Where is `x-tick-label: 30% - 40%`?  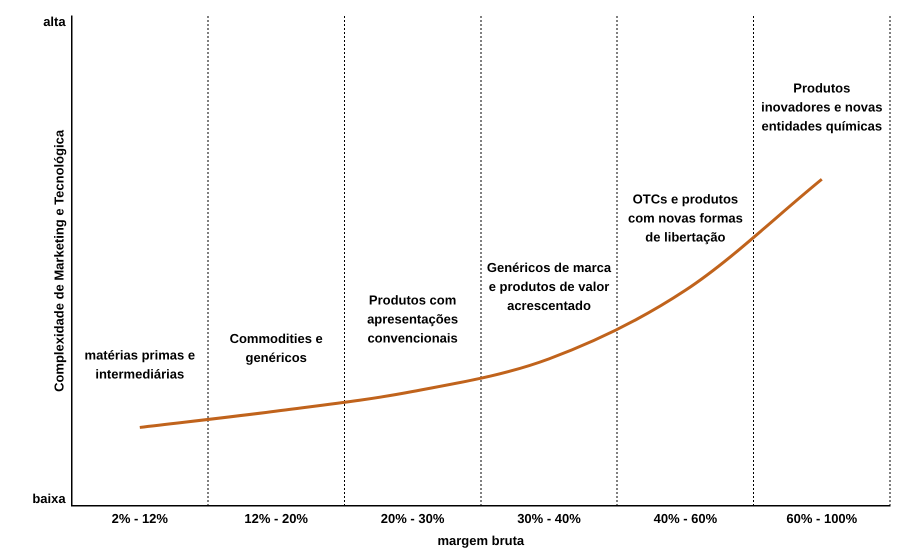
x-tick-label: 30% - 40% is located at coordinates (549, 518).